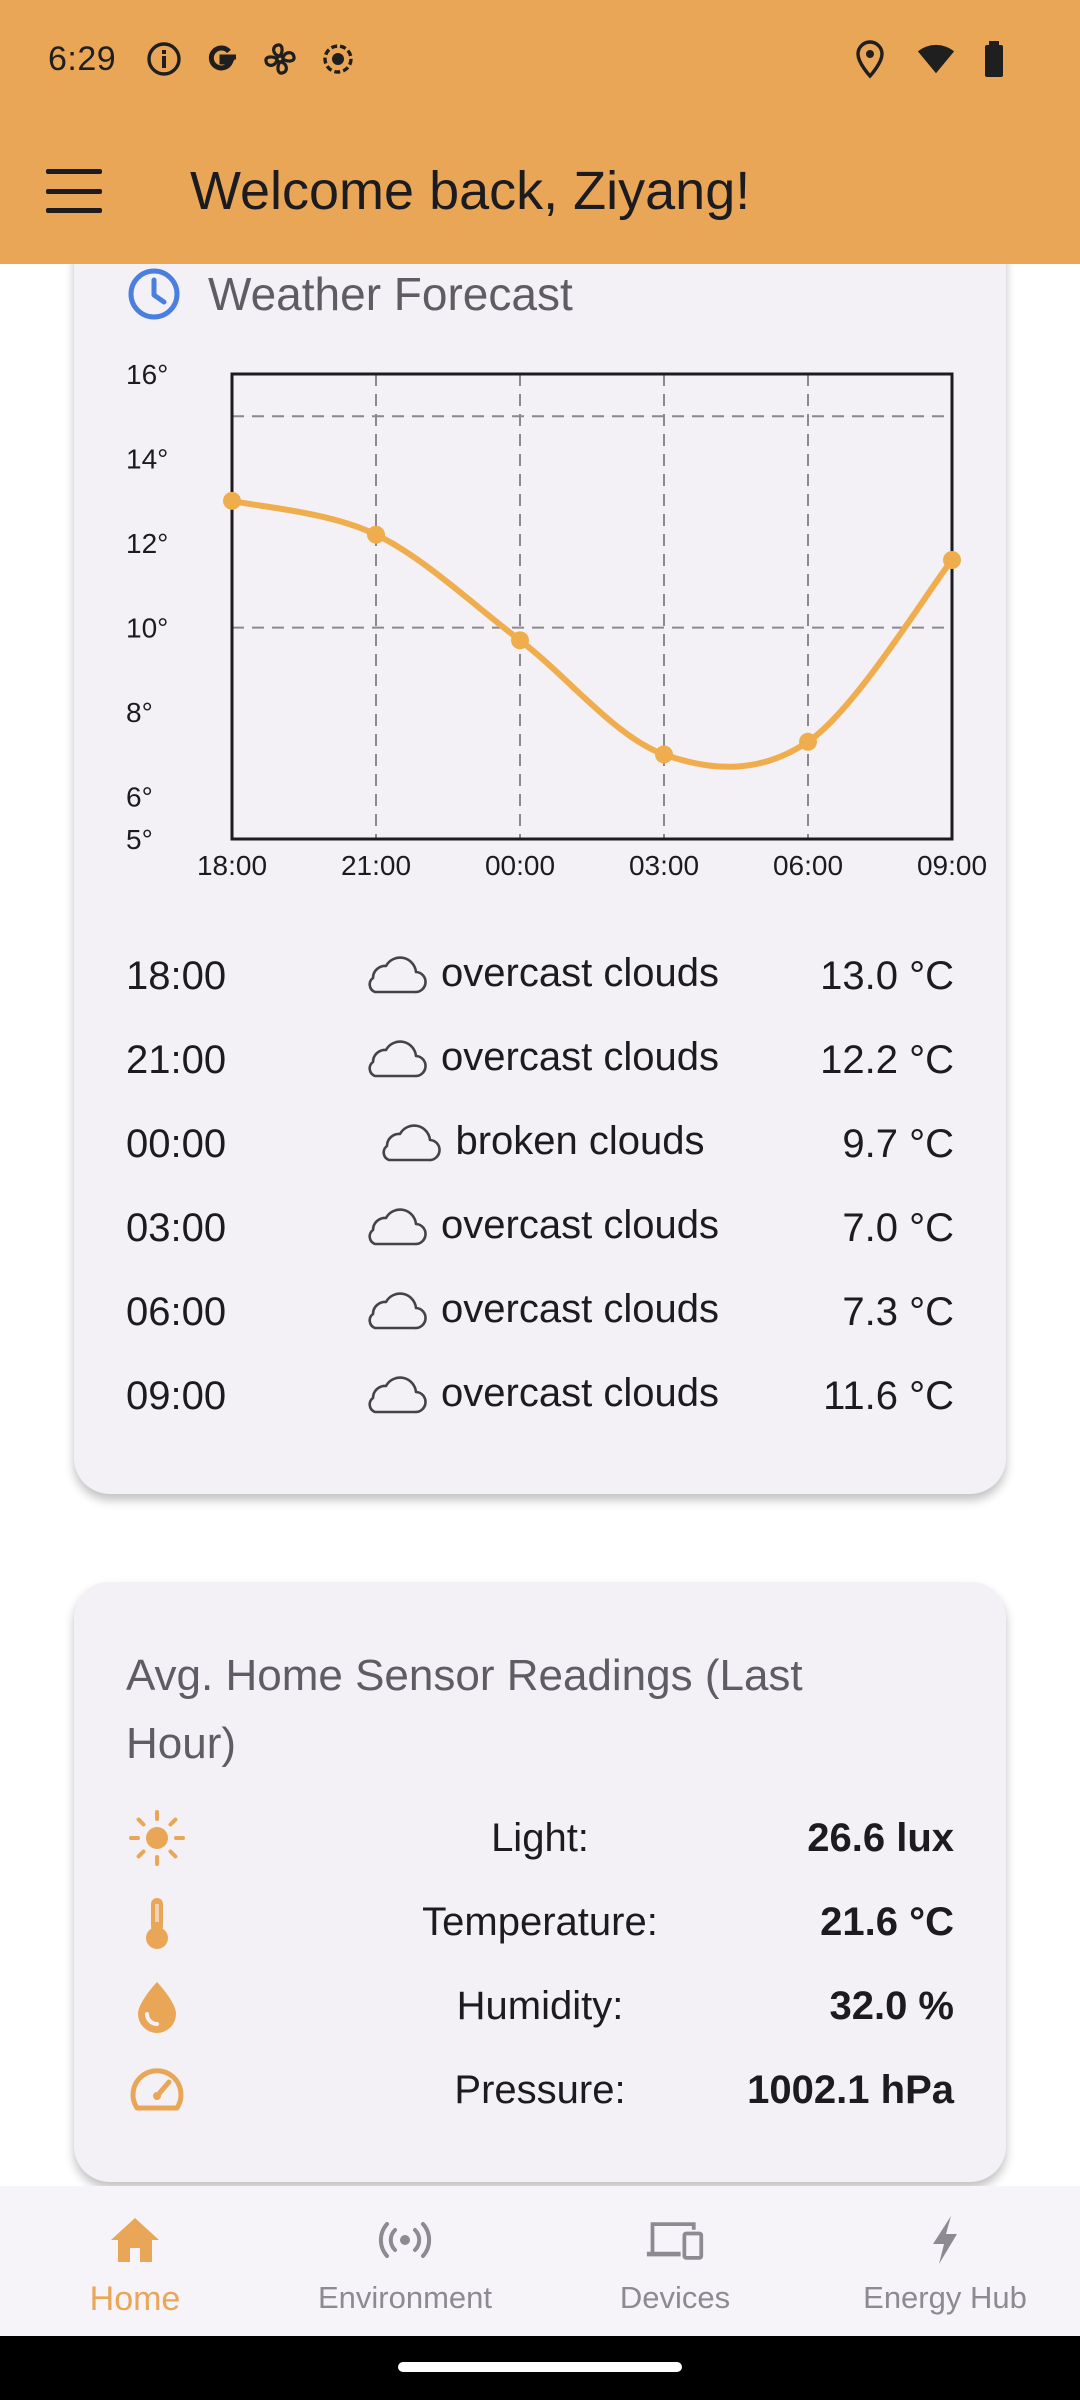 The width and height of the screenshot is (1080, 2400). I want to click on forecast-row: 03:00 overcast clouds 7.0 °C, so click(540, 1230).